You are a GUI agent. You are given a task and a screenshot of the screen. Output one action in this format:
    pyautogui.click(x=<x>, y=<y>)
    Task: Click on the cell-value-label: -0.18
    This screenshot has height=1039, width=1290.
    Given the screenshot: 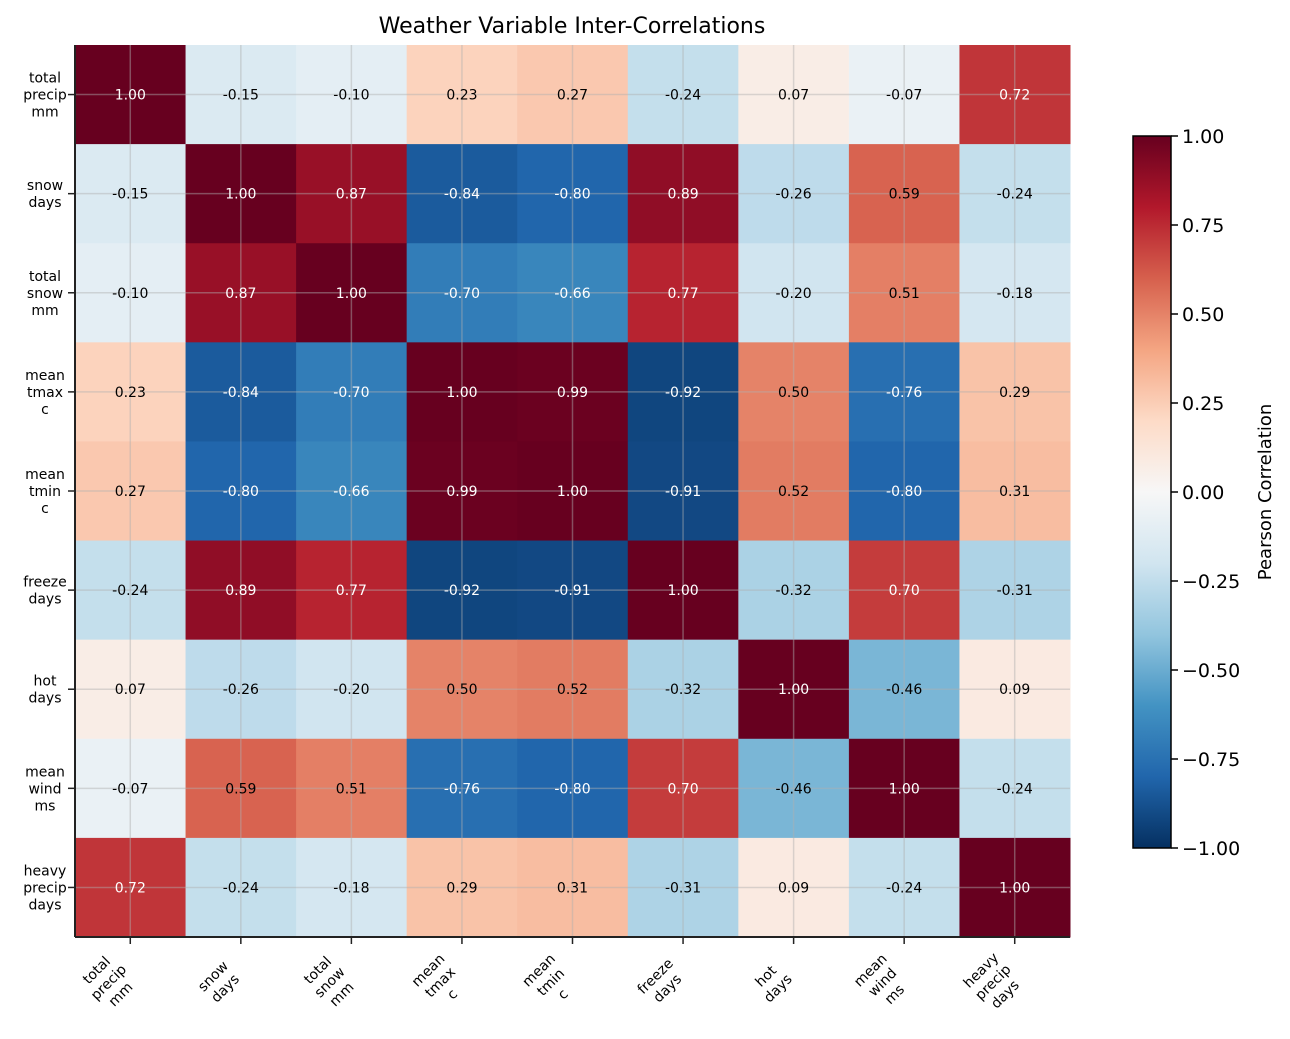 What is the action you would take?
    pyautogui.click(x=351, y=888)
    